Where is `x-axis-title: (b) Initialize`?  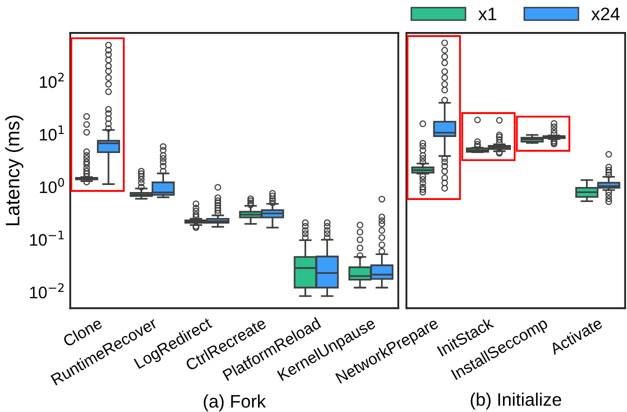
x-axis-title: (b) Initialize is located at coordinates (516, 401).